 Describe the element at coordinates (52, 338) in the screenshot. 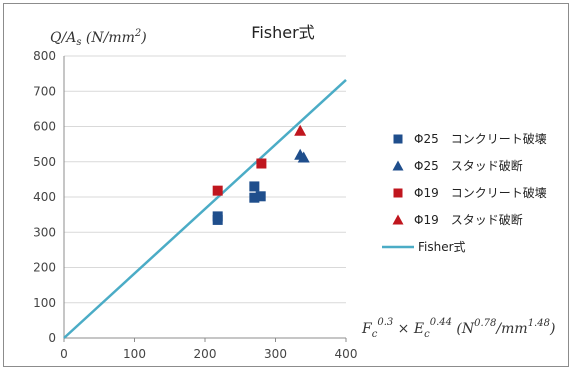

I see `y-tick-label-0: 0` at that location.